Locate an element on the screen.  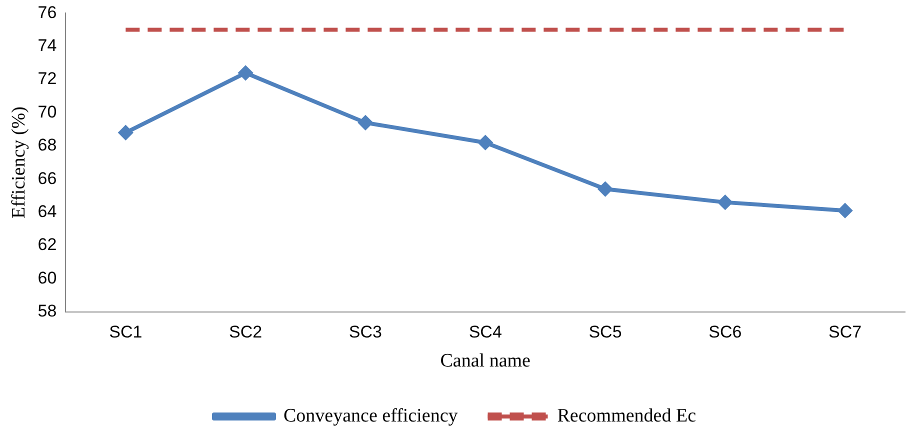
legend-label: Recommended Ec is located at coordinates (626, 415).